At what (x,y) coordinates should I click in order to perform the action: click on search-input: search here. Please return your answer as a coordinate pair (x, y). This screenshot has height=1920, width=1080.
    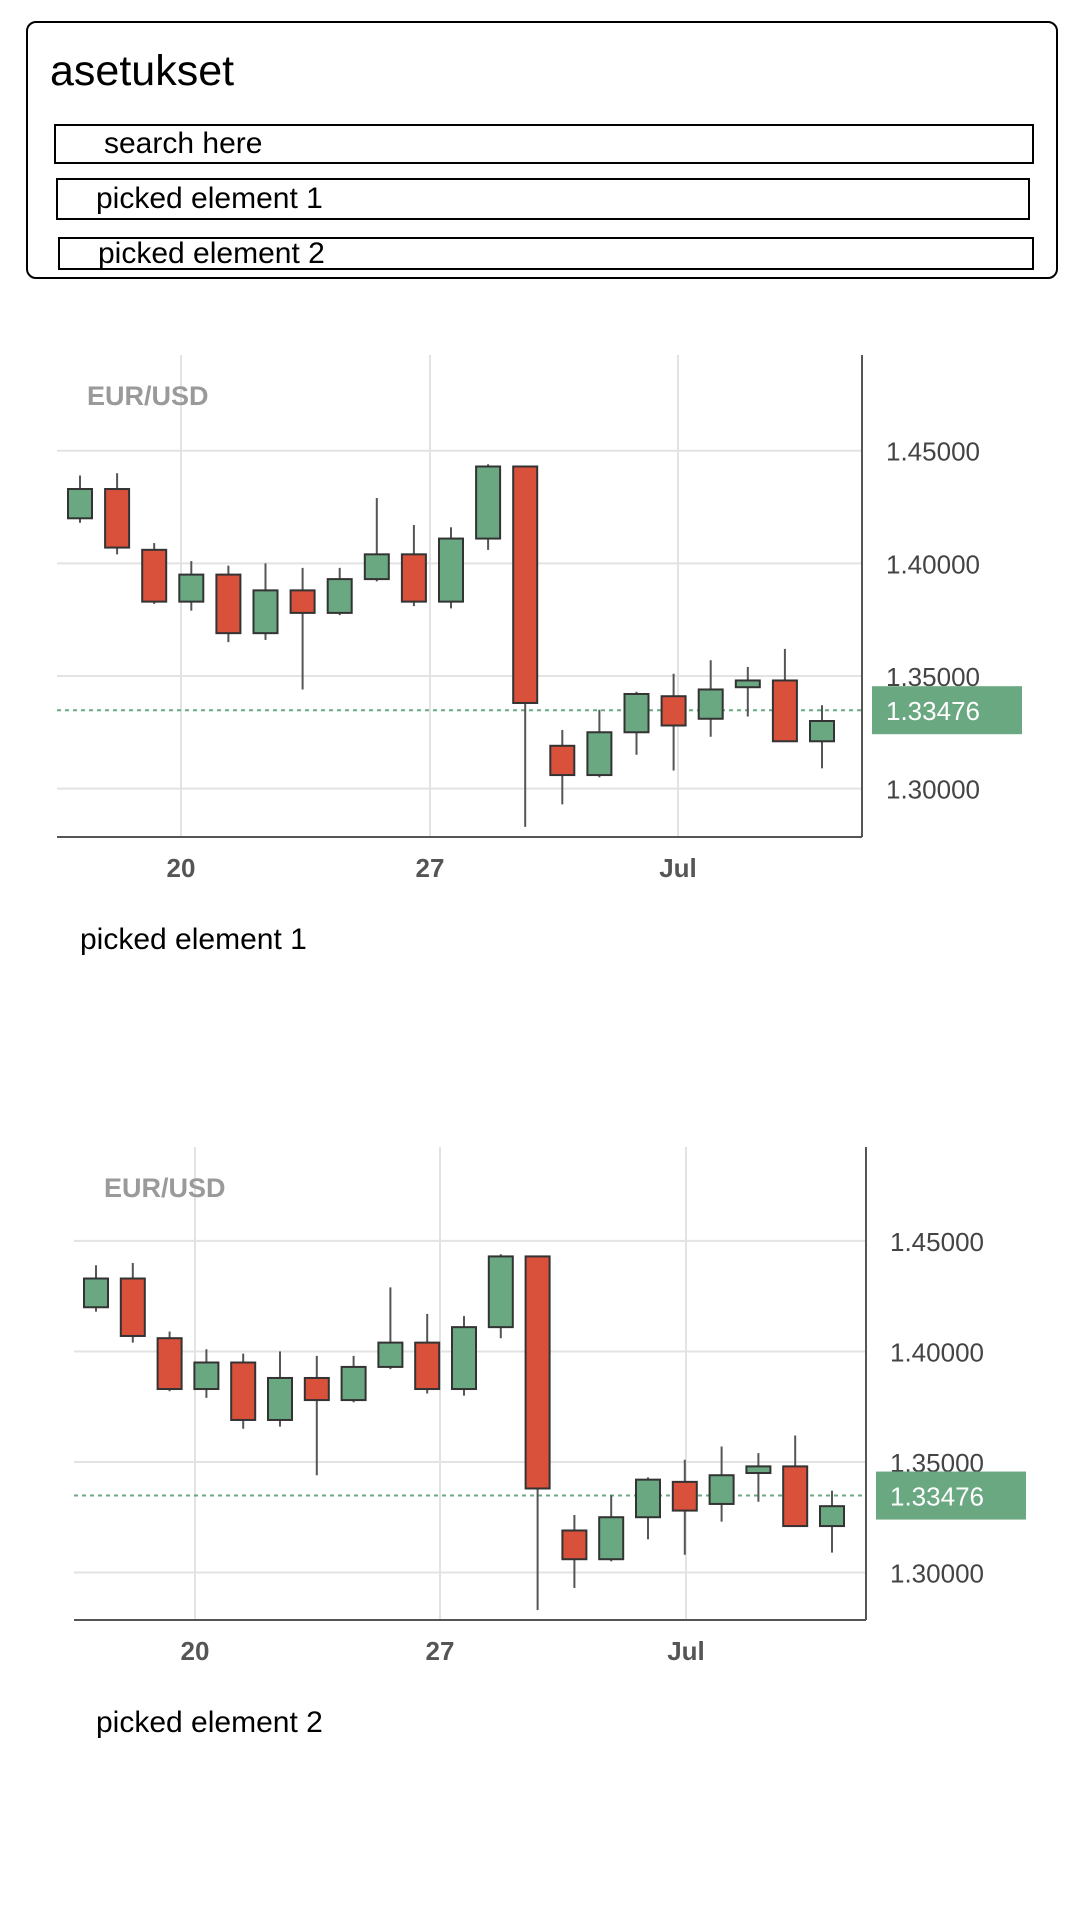
    Looking at the image, I should click on (544, 144).